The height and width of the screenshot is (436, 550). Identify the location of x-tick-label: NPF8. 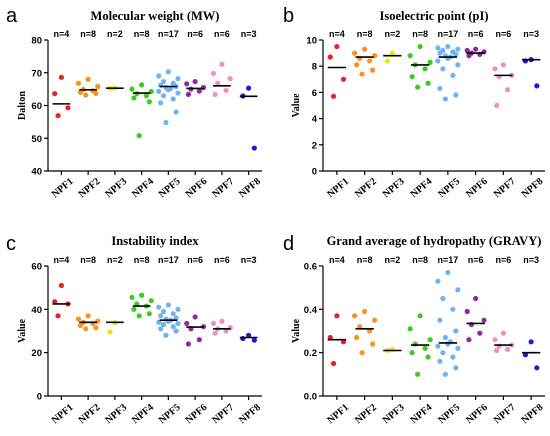
(533, 414).